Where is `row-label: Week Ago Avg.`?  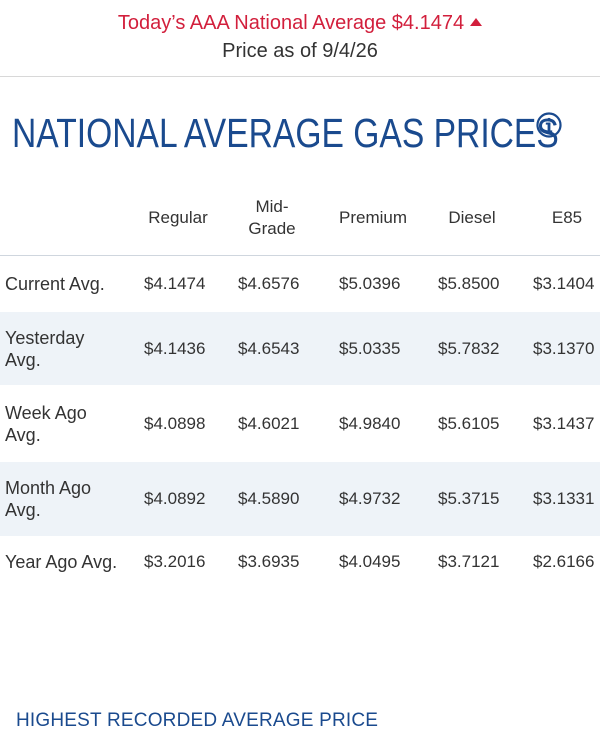
row-label: Week Ago Avg. is located at coordinates (46, 423).